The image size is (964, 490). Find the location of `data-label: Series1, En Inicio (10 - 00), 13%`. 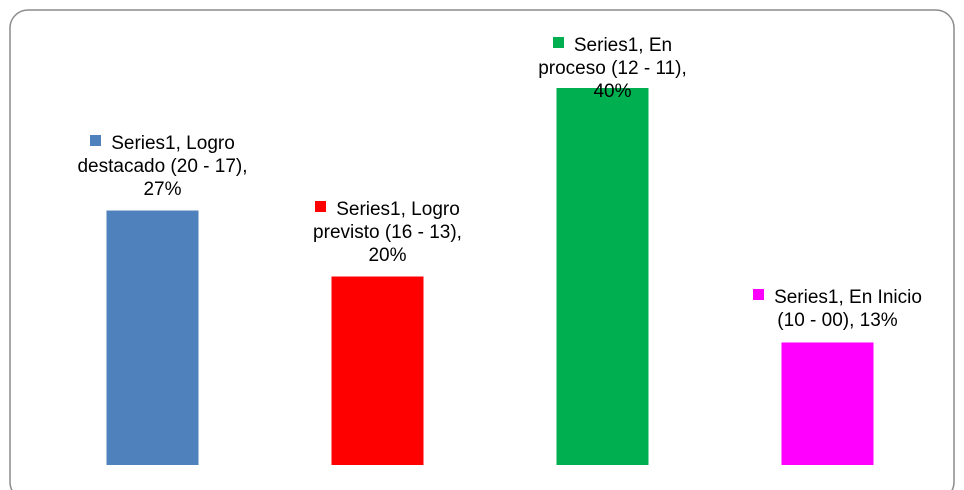

data-label: Series1, En Inicio (10 - 00), 13% is located at coordinates (838, 309).